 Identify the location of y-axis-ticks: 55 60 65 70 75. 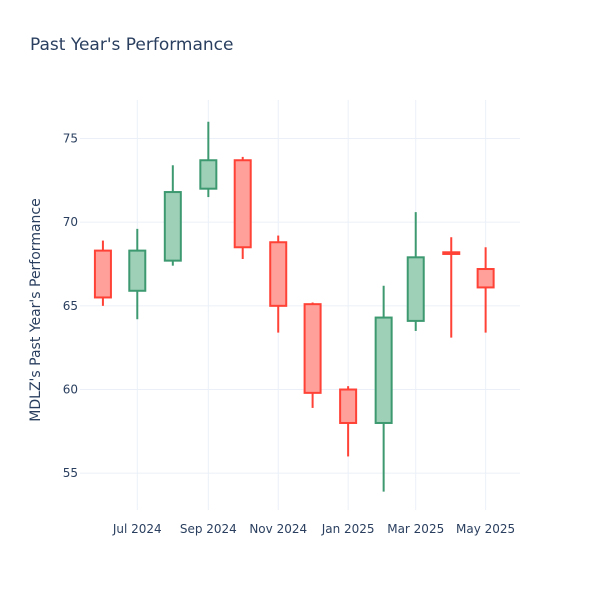
(70, 305).